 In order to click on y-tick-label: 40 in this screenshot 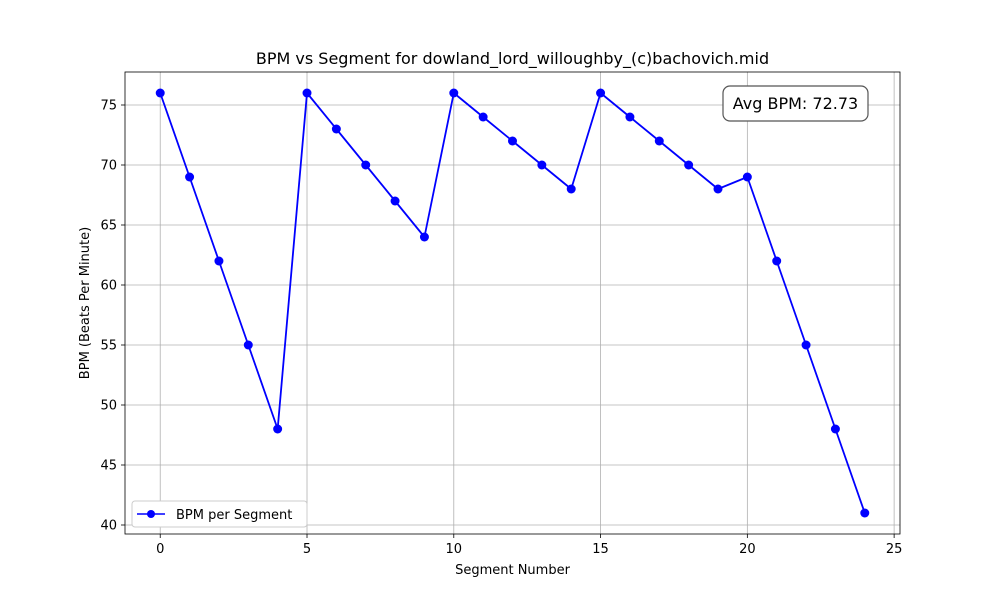, I will do `click(108, 526)`.